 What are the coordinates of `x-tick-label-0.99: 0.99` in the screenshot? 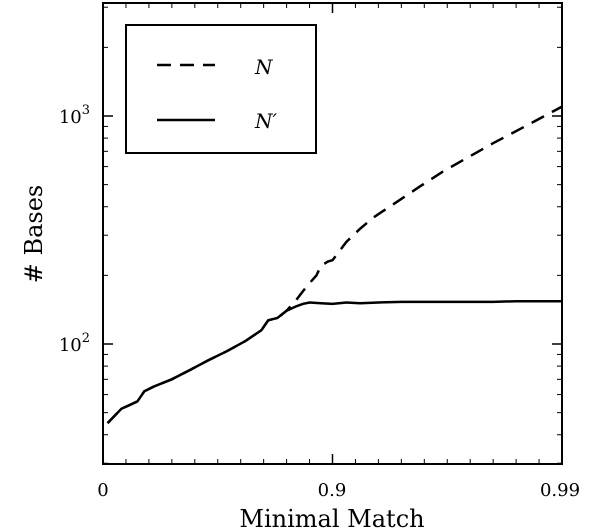 It's located at (560, 490).